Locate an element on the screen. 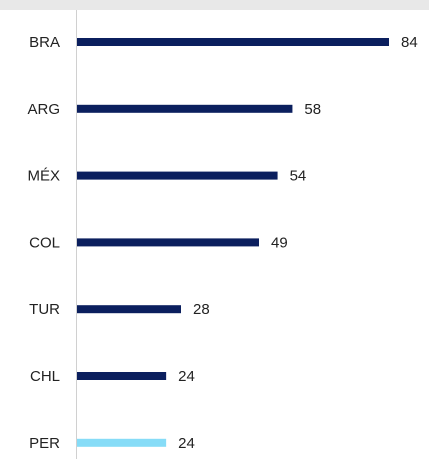 The image size is (429, 459). category-label: ARG is located at coordinates (43, 109).